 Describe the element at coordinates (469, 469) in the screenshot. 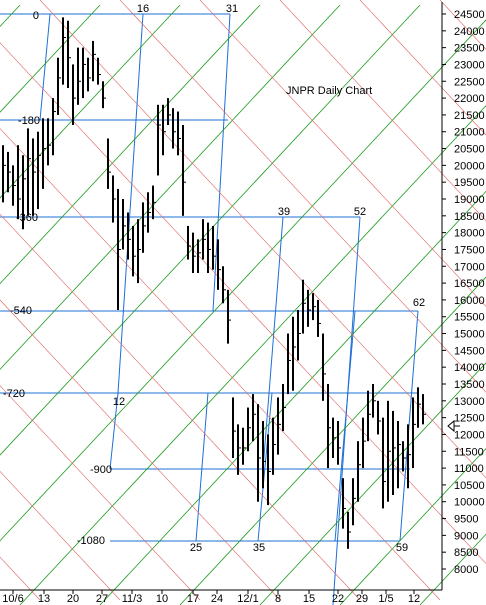

I see `price-tick-label: 11000` at that location.